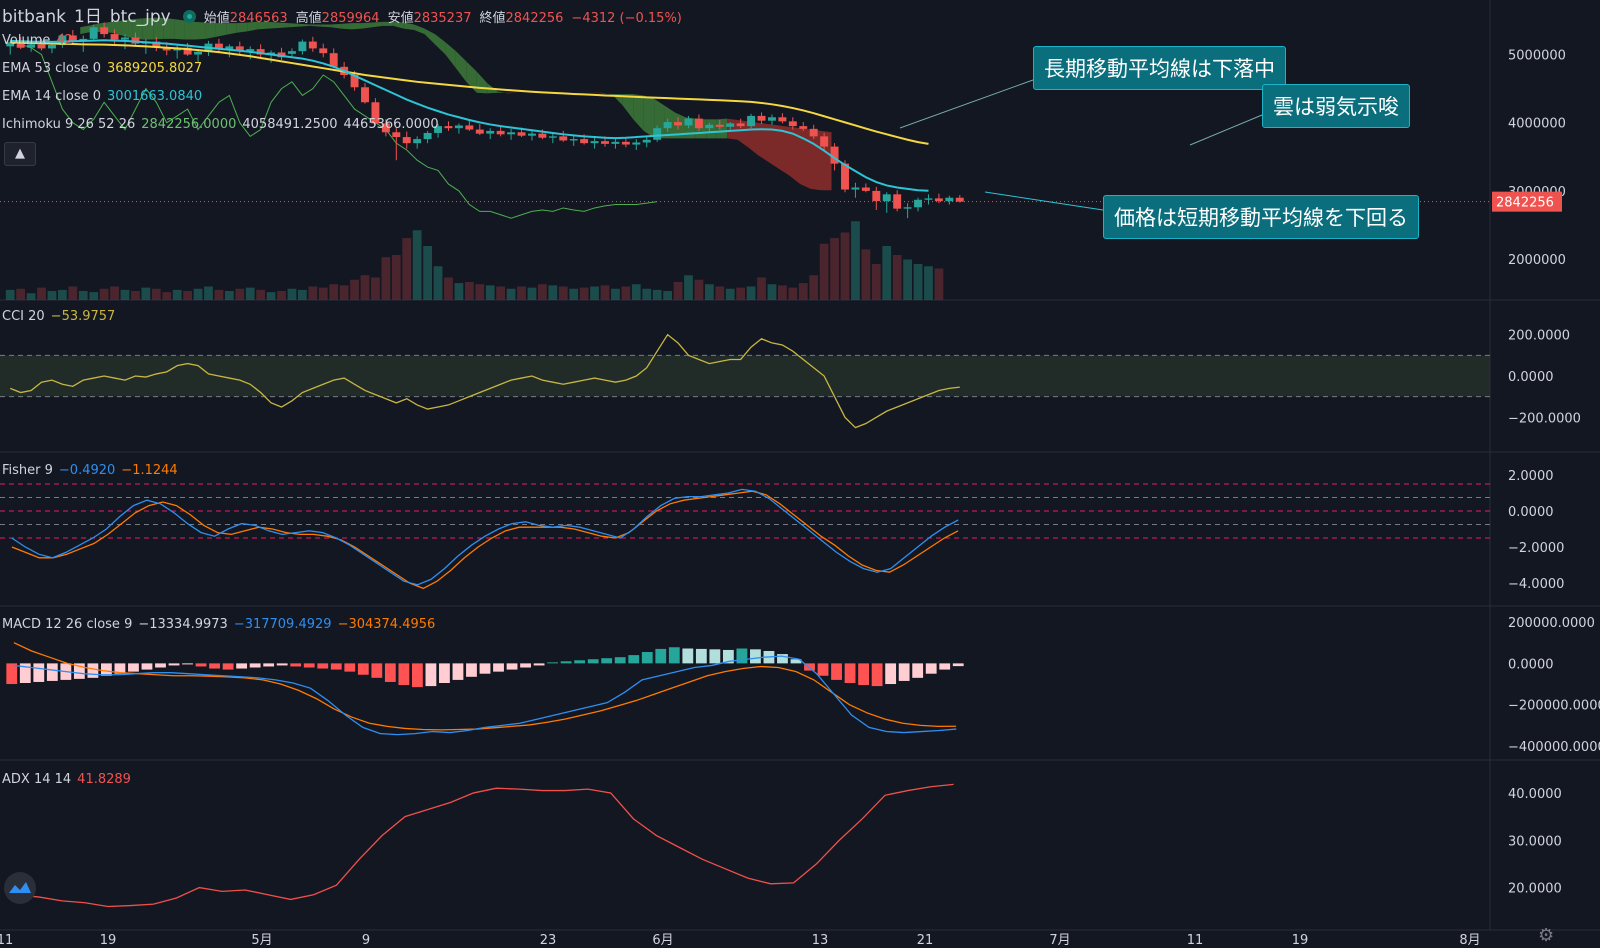 The image size is (1600, 948). I want to click on adx-tick-label: 40.0000, so click(1535, 794).